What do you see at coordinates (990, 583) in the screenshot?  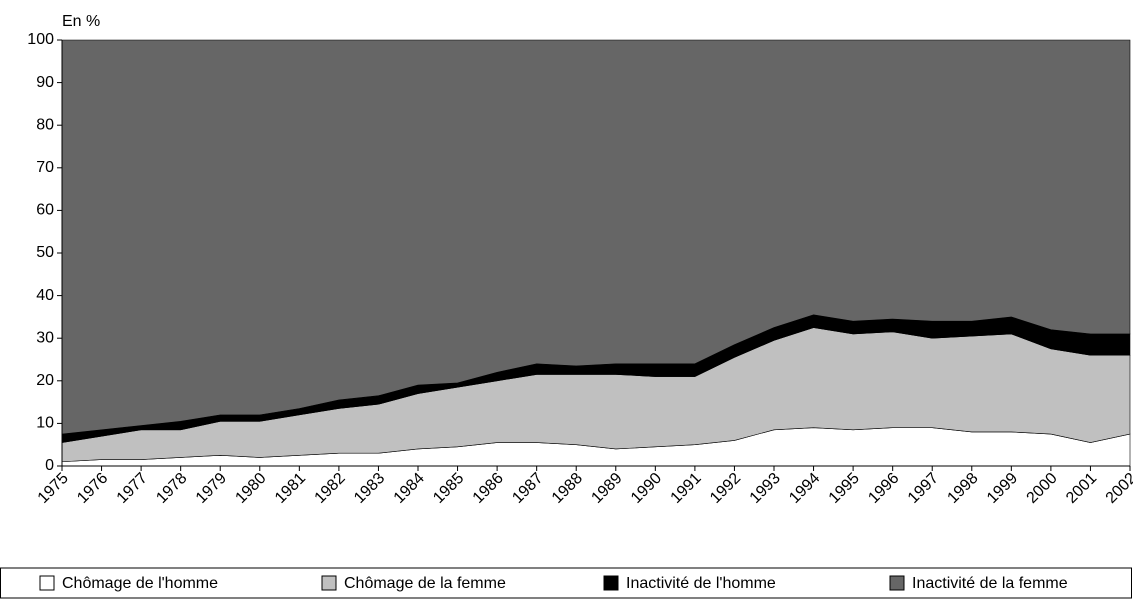 I see `legend-label: Inactivité de la femme` at bounding box center [990, 583].